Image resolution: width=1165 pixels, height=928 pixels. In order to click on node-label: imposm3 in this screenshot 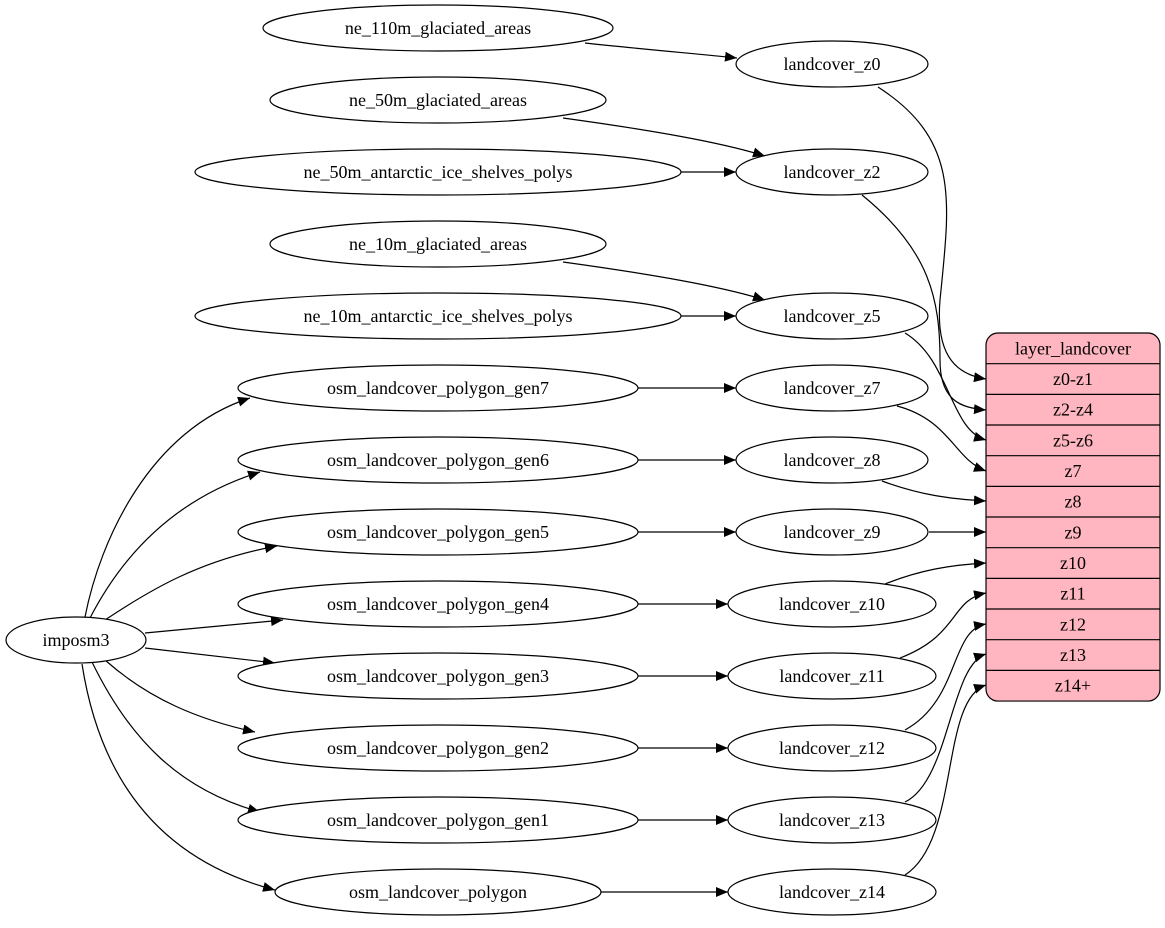, I will do `click(75, 640)`.